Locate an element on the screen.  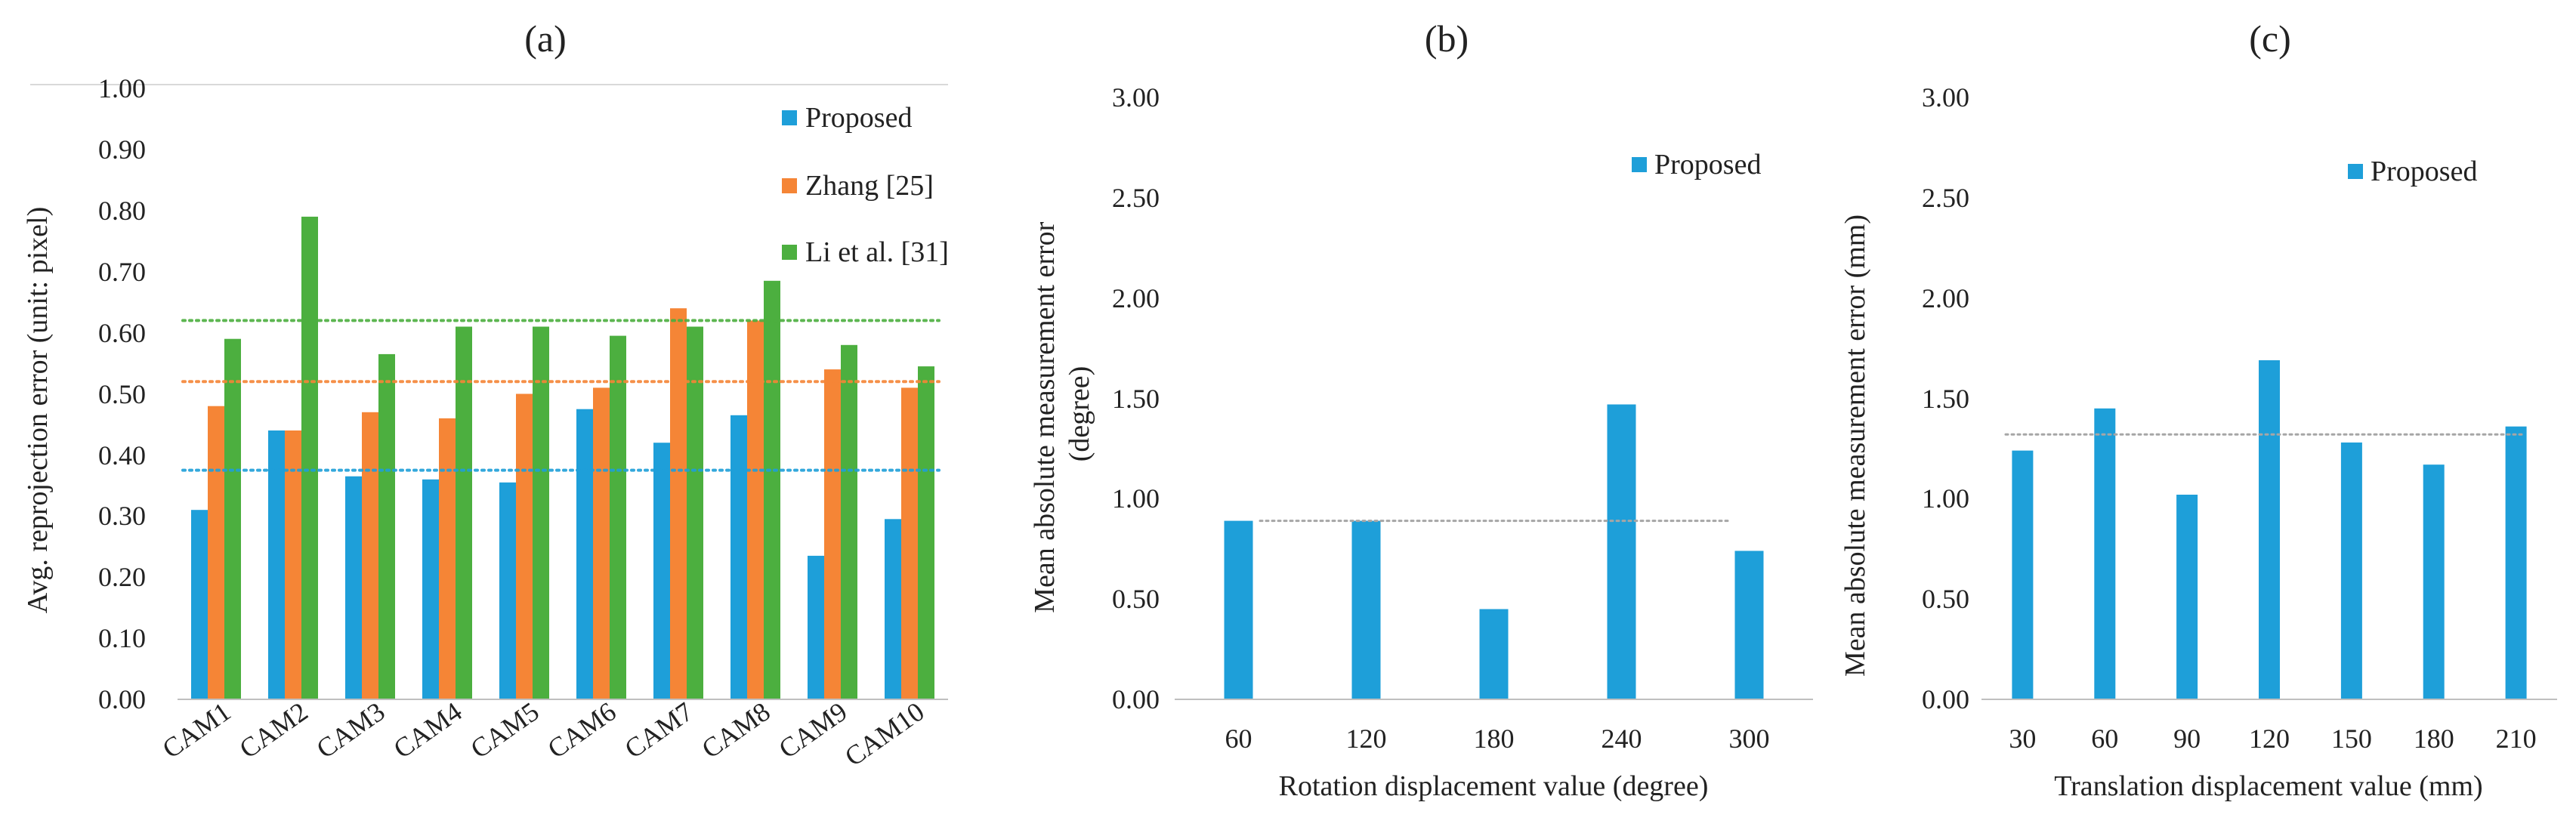
chart-b-y-ticks: 0.00 0.50 1.00 1.50 2.00 2.50 3.00 is located at coordinates (1136, 398).